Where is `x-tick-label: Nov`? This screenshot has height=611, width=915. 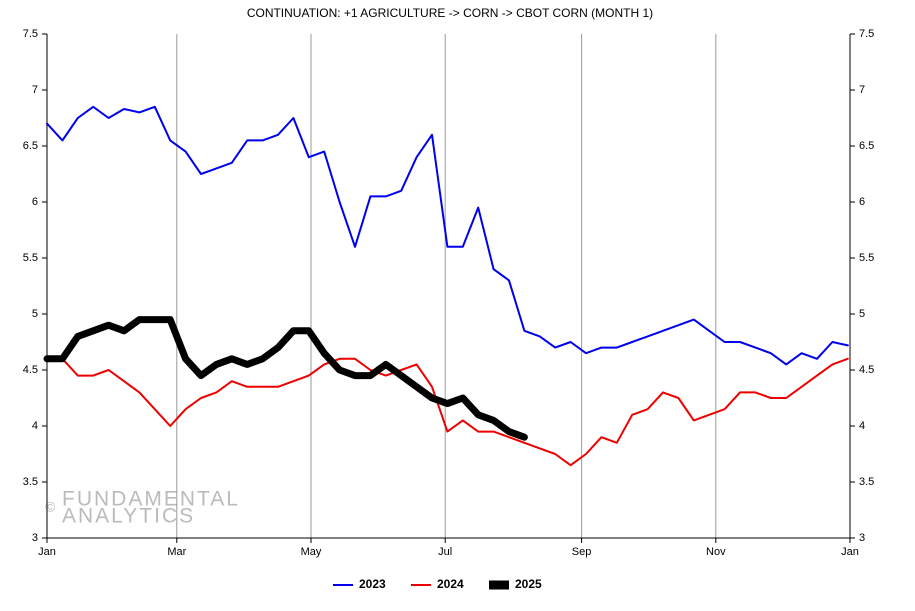 x-tick-label: Nov is located at coordinates (716, 552).